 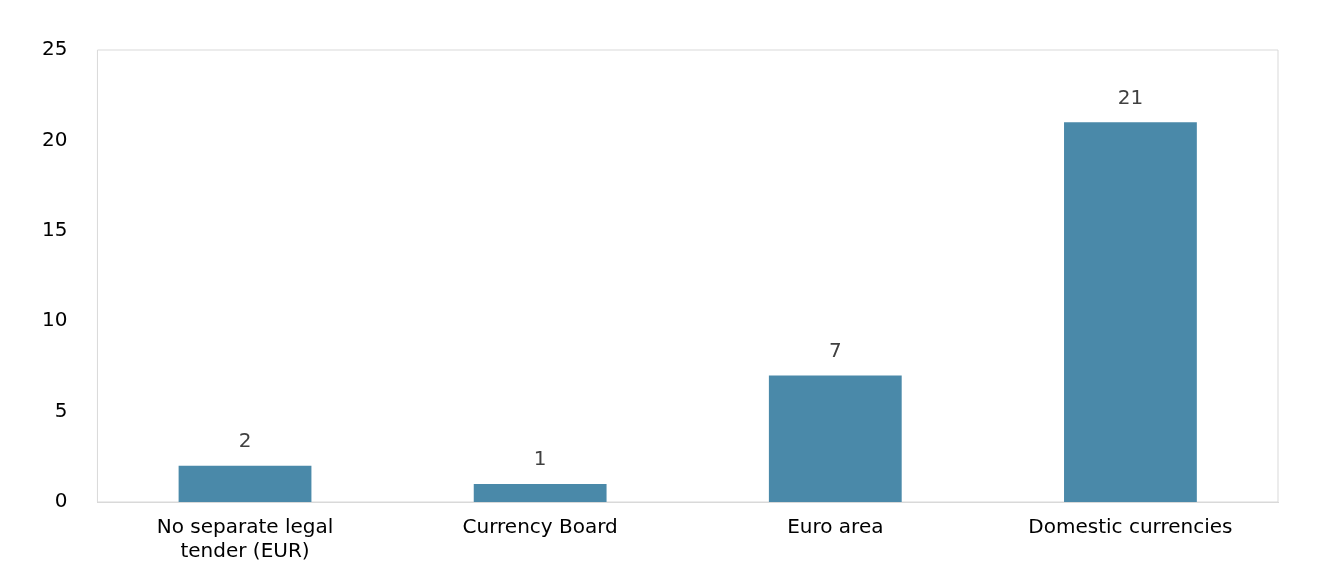 What do you see at coordinates (245, 440) in the screenshot?
I see `data-label: 2` at bounding box center [245, 440].